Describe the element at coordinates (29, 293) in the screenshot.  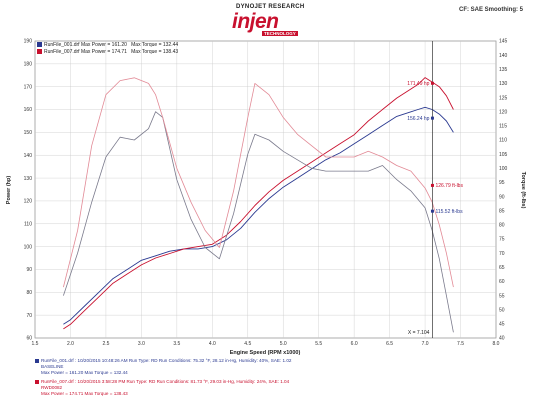
I see `y-tick-label: 80` at that location.